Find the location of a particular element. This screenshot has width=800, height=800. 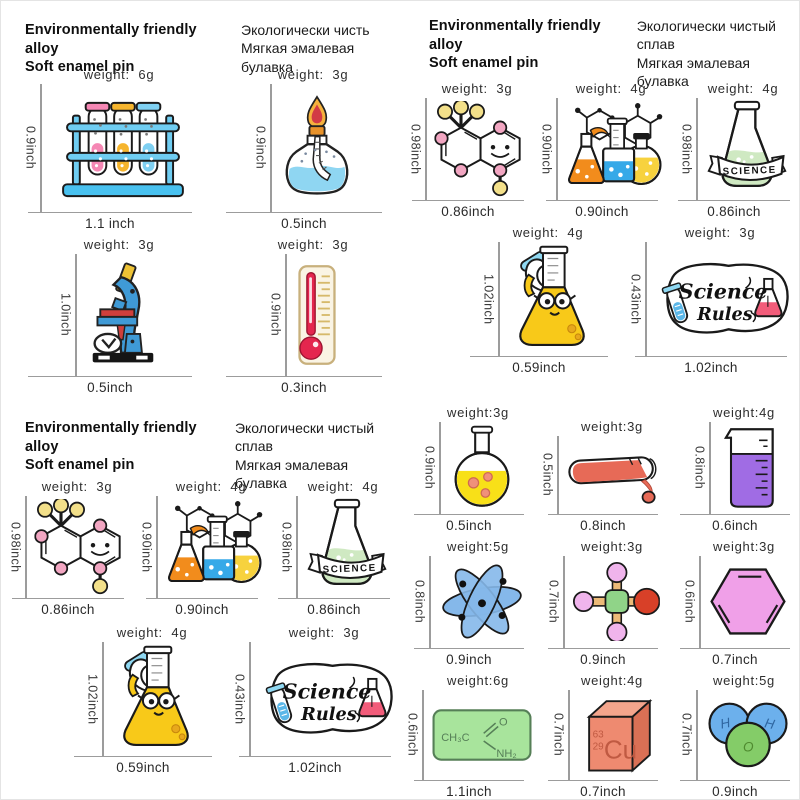

height-dimension: 0.9inch is located at coordinates (262, 148).